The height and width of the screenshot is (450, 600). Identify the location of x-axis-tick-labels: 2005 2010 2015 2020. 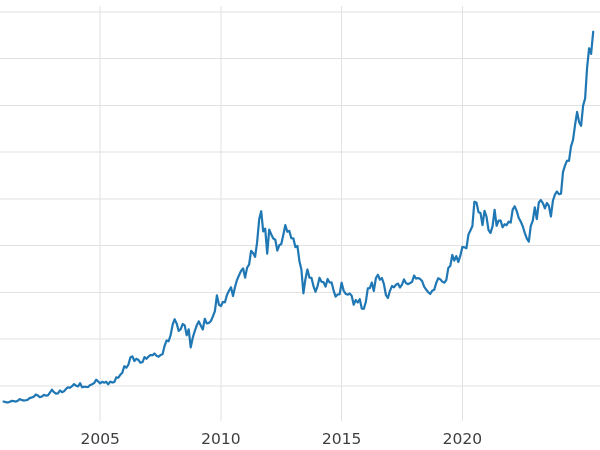
(281, 439).